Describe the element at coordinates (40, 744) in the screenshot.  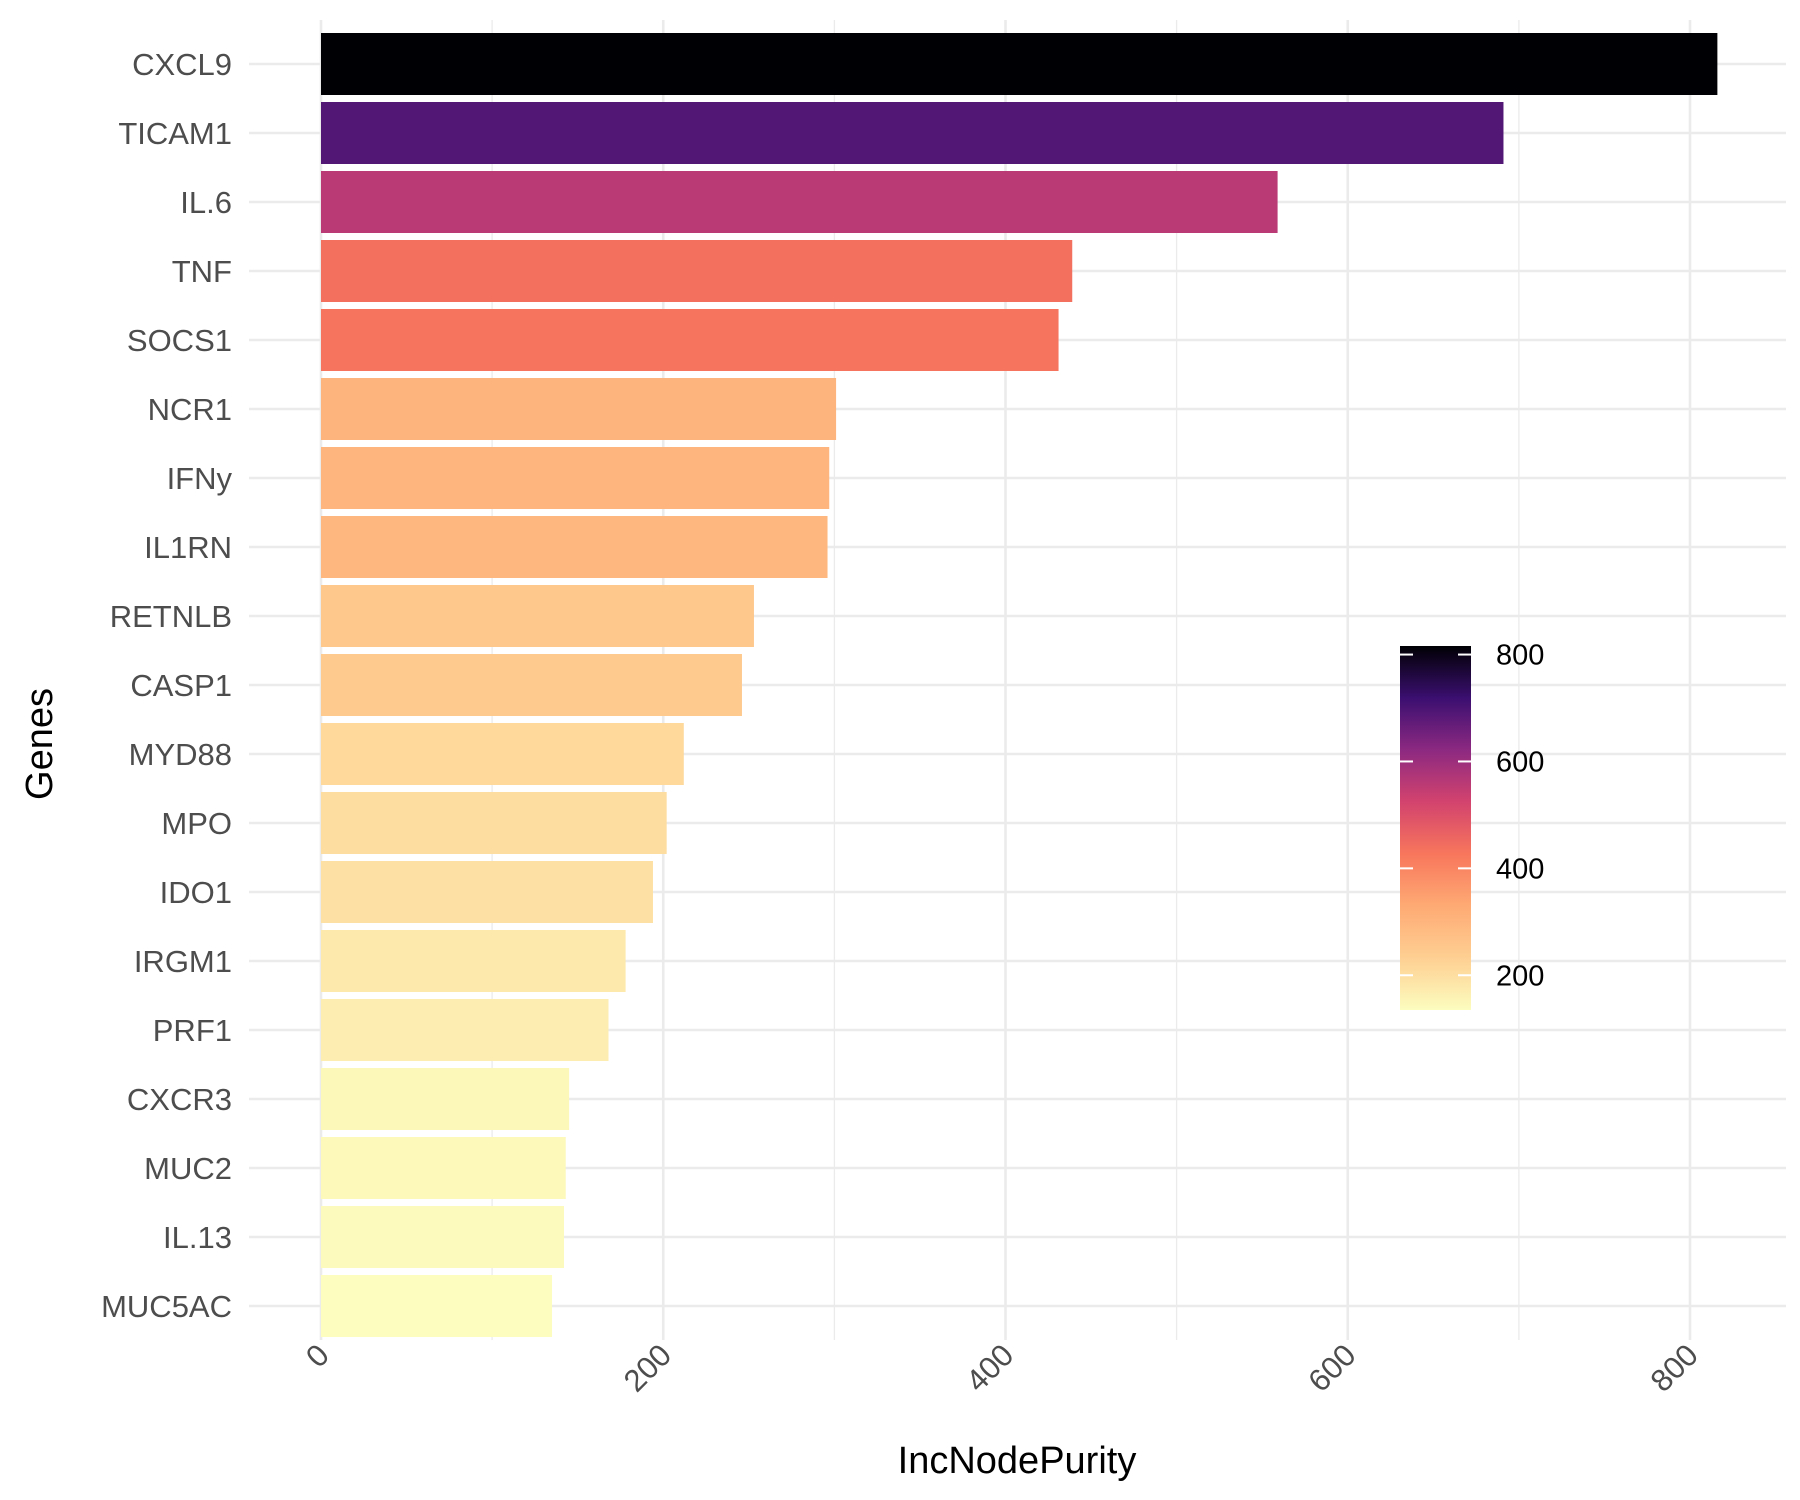
I see `y-axis-title: Genes` at that location.